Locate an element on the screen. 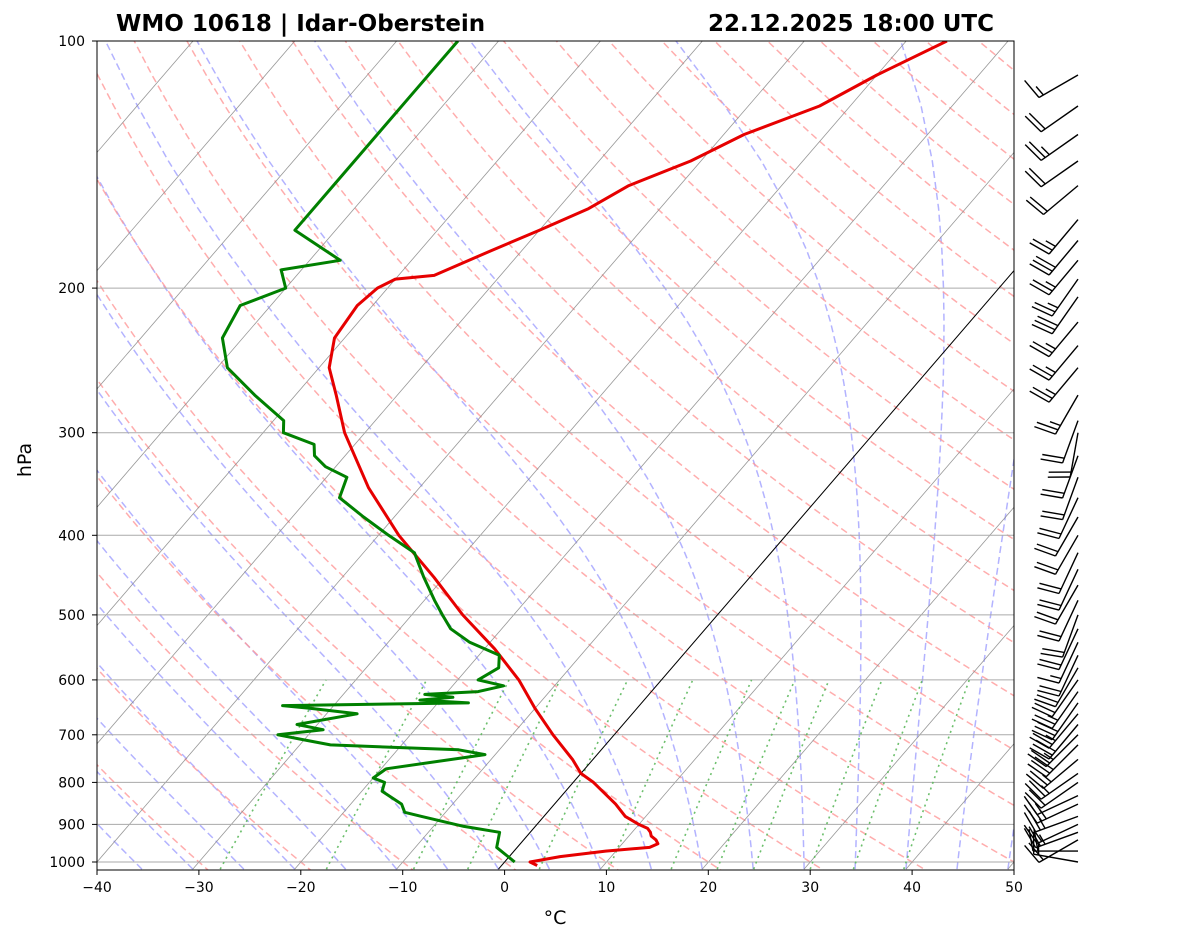  y-axis-label: hPa is located at coordinates (25, 460).